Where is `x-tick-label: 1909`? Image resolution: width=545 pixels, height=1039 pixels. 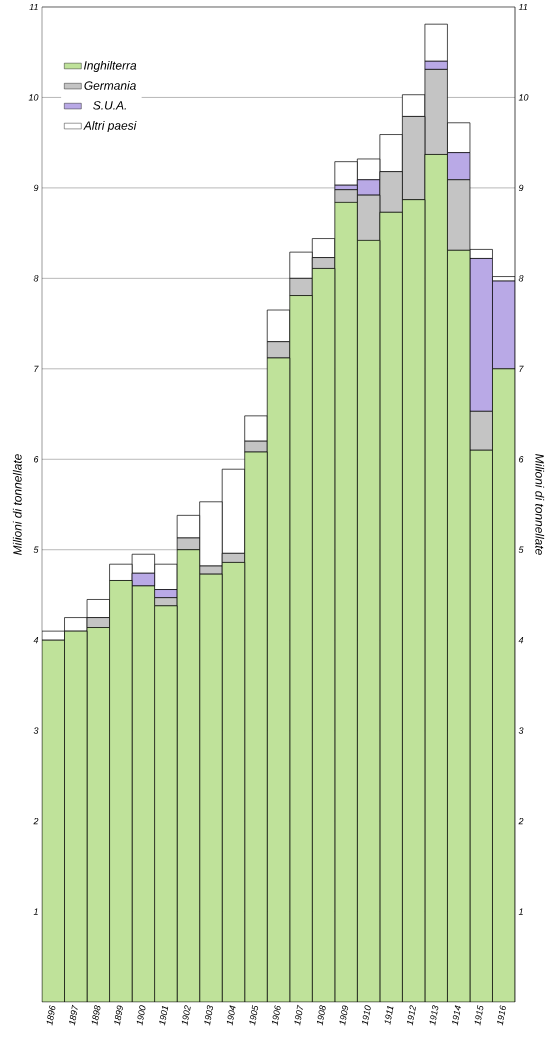
x-tick-label: 1909 is located at coordinates (344, 1015).